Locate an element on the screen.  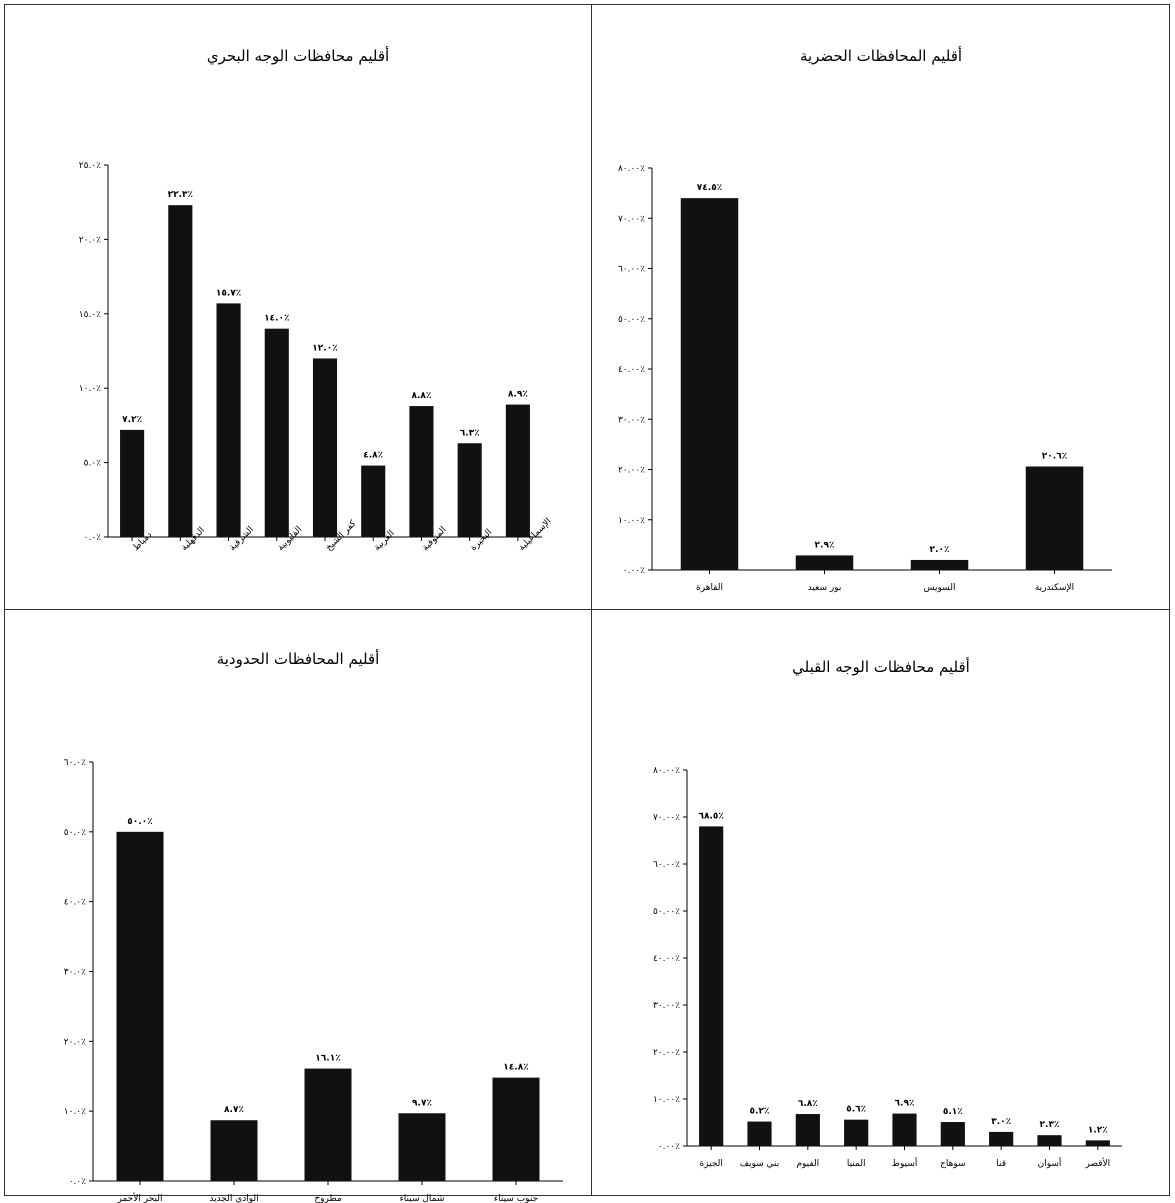
y-tick-label: ١٥.٠٪ is located at coordinates (90, 315).